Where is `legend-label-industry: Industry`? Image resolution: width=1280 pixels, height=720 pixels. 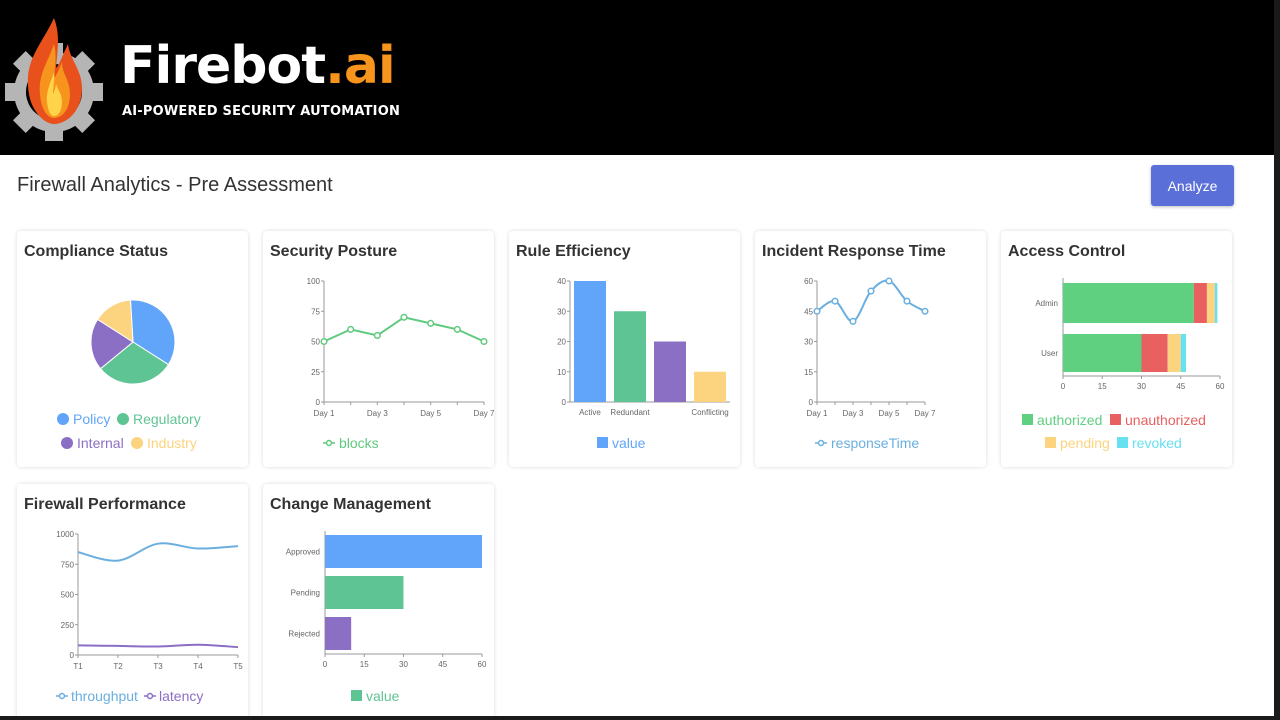 legend-label-industry: Industry is located at coordinates (172, 443).